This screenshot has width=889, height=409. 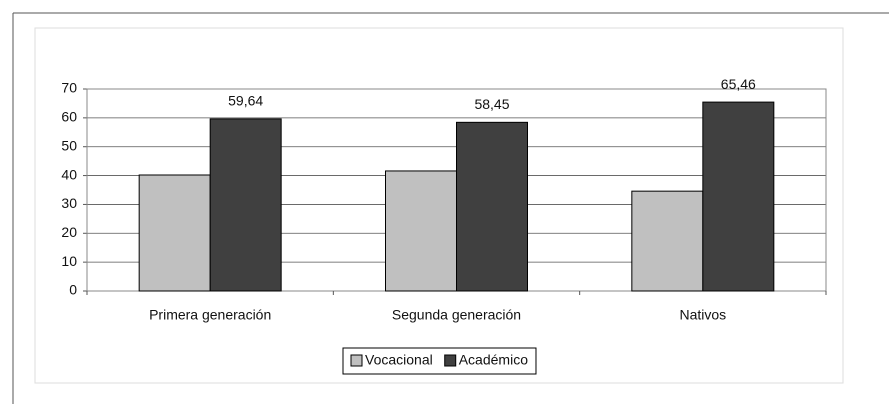 I want to click on y-tick-label: 30, so click(x=69, y=203).